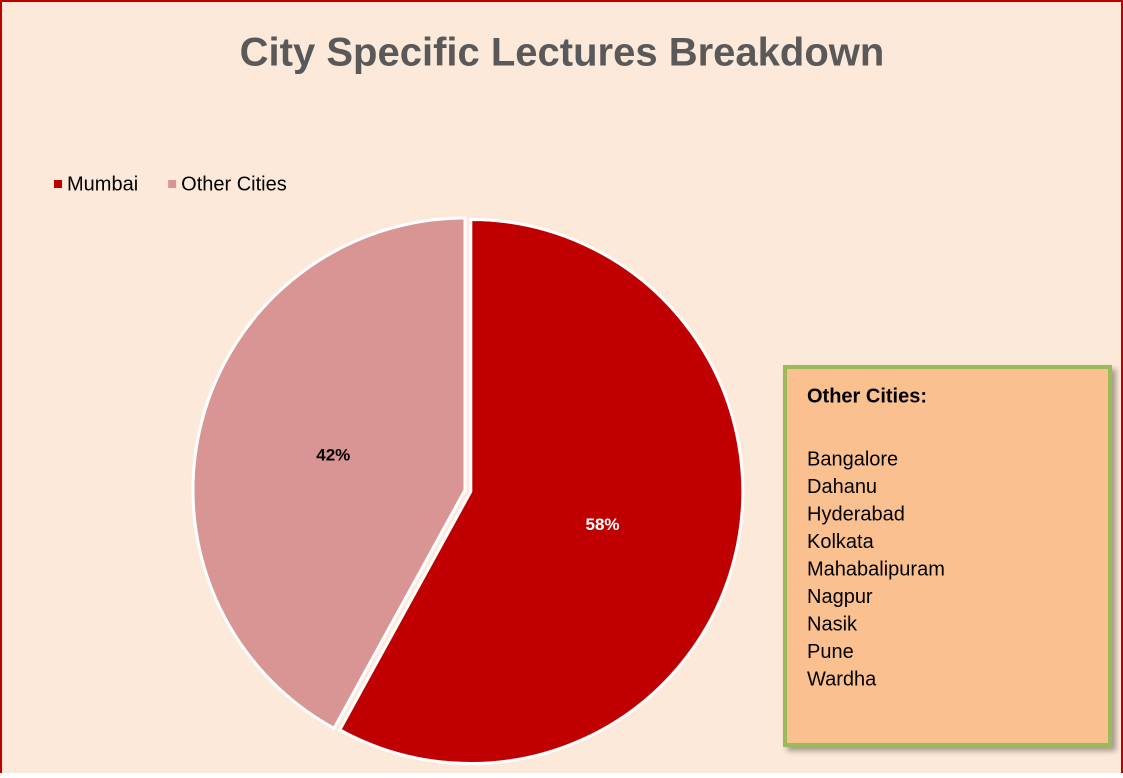  What do you see at coordinates (876, 569) in the screenshot?
I see `annotation-item: Mahabalipuram` at bounding box center [876, 569].